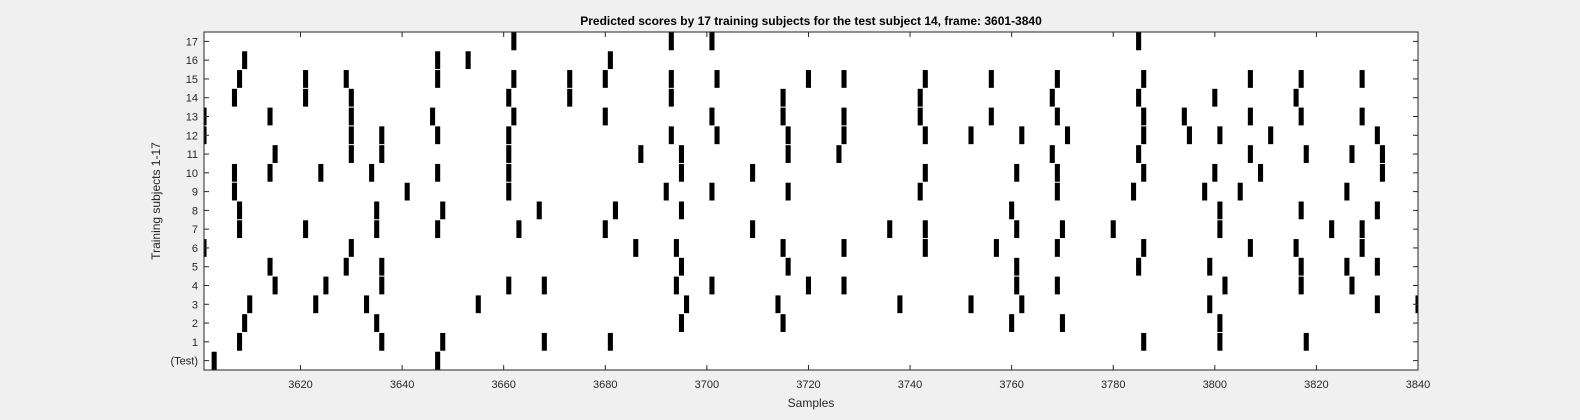 This screenshot has height=420, width=1580. What do you see at coordinates (811, 403) in the screenshot?
I see `x-axis-label: Samples` at bounding box center [811, 403].